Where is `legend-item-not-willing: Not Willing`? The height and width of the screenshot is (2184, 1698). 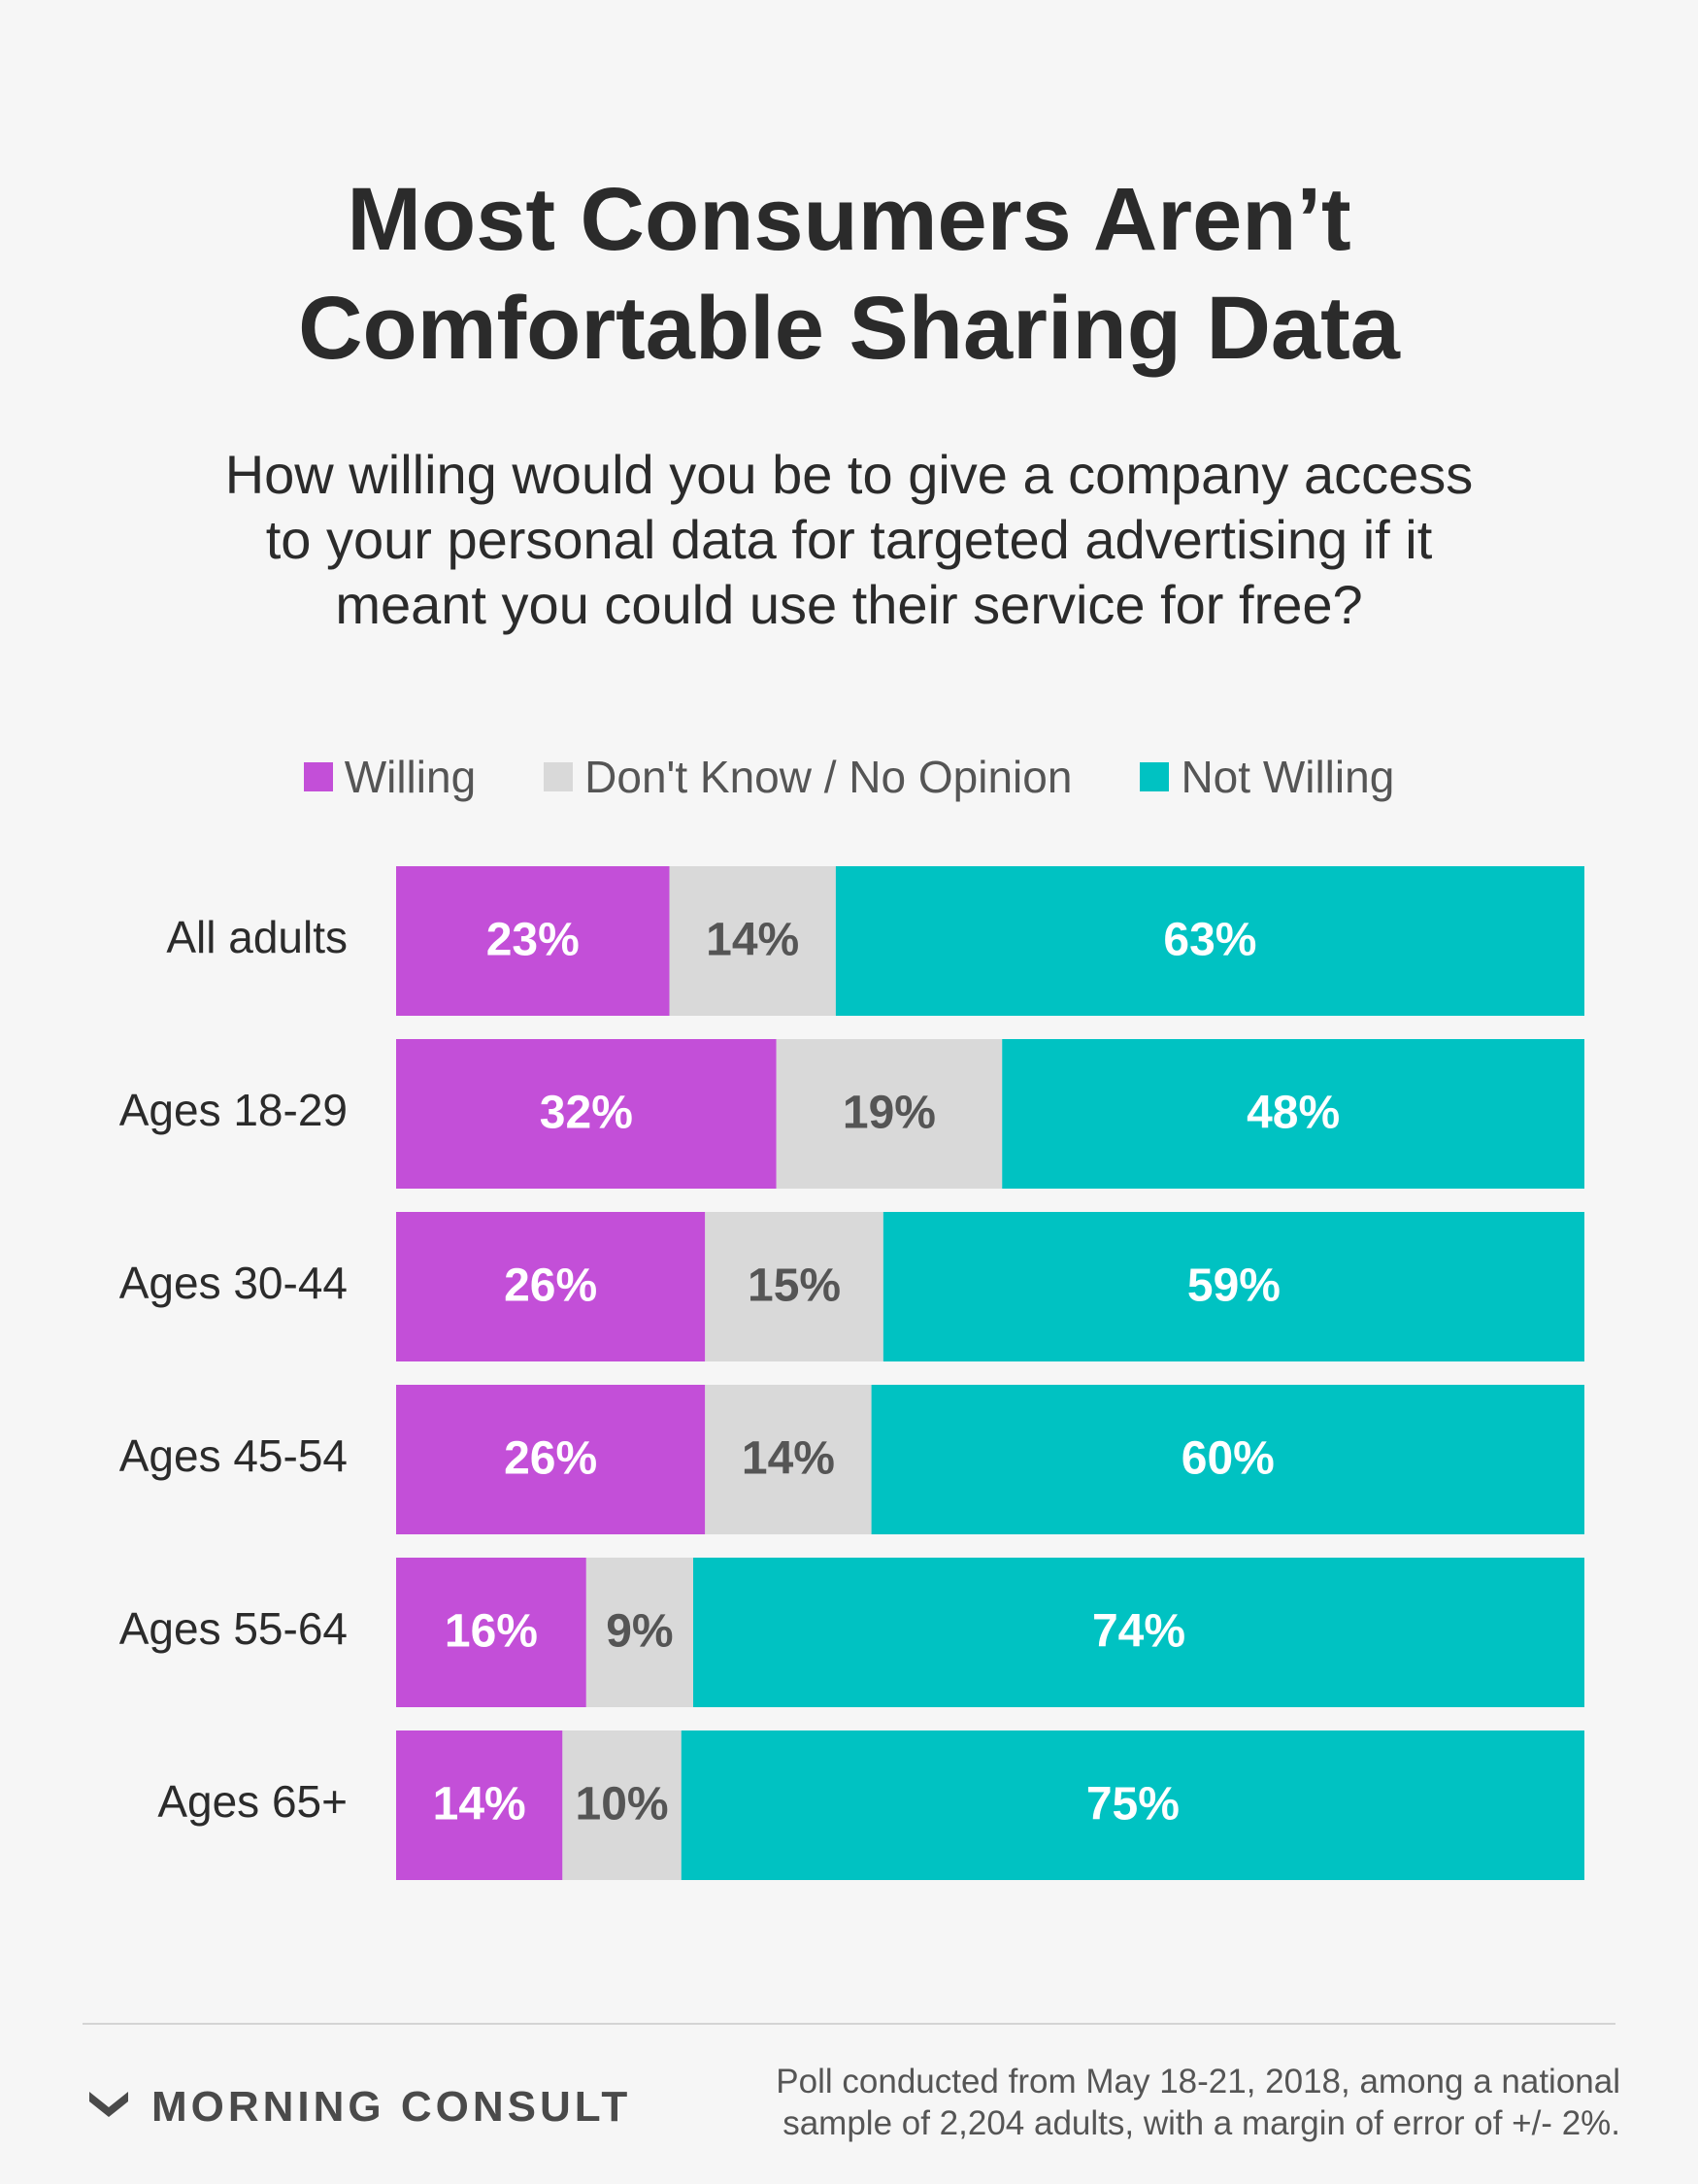
legend-item-not-willing: Not Willing is located at coordinates (1267, 777).